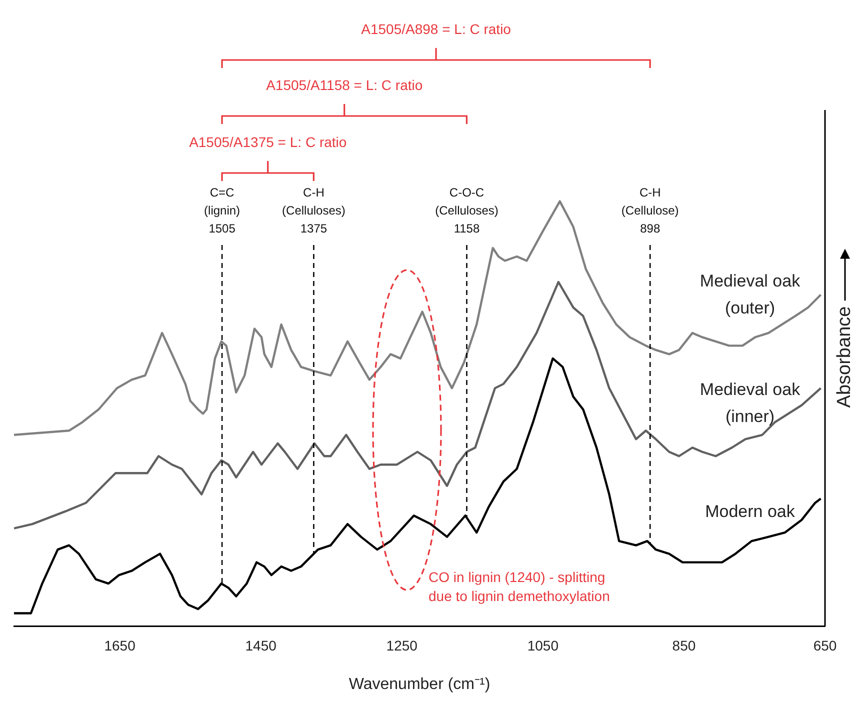  What do you see at coordinates (650, 210) in the screenshot?
I see `ref-line-label: C-H (Cellulose) 898` at bounding box center [650, 210].